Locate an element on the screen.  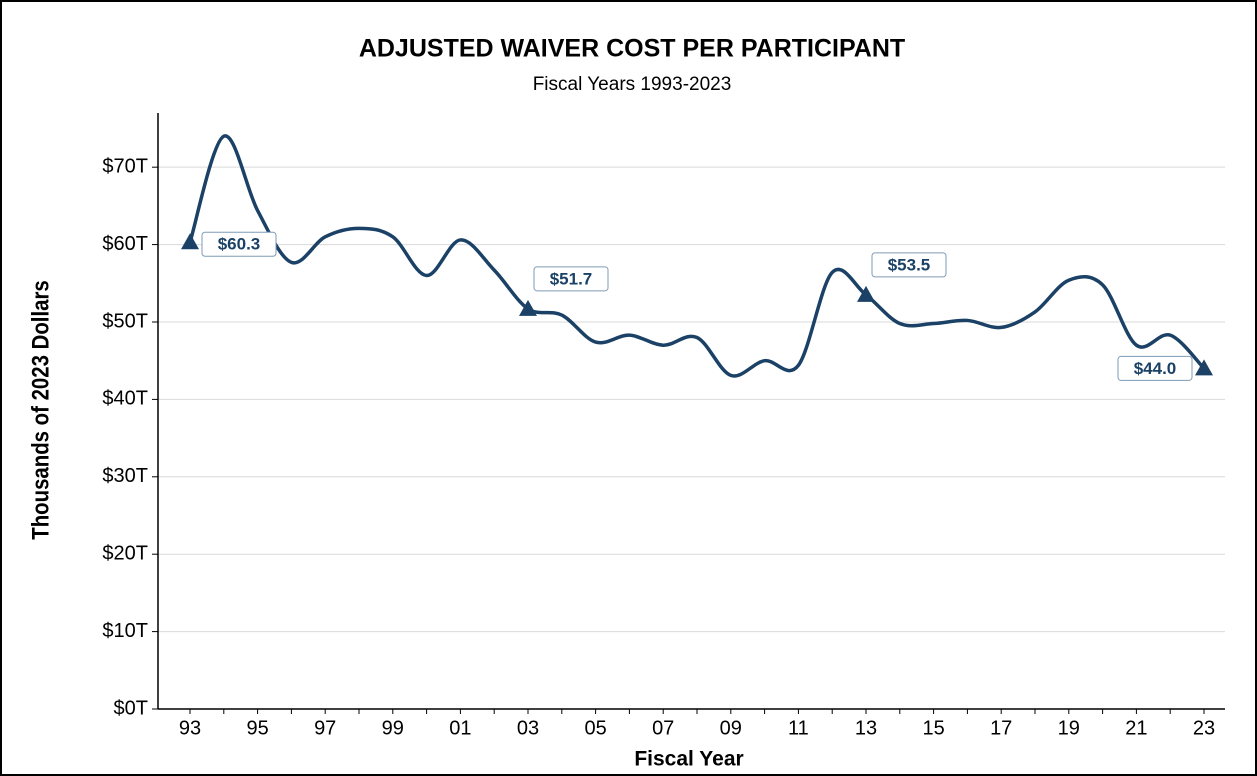
x-tick-label: 95 is located at coordinates (257, 728).